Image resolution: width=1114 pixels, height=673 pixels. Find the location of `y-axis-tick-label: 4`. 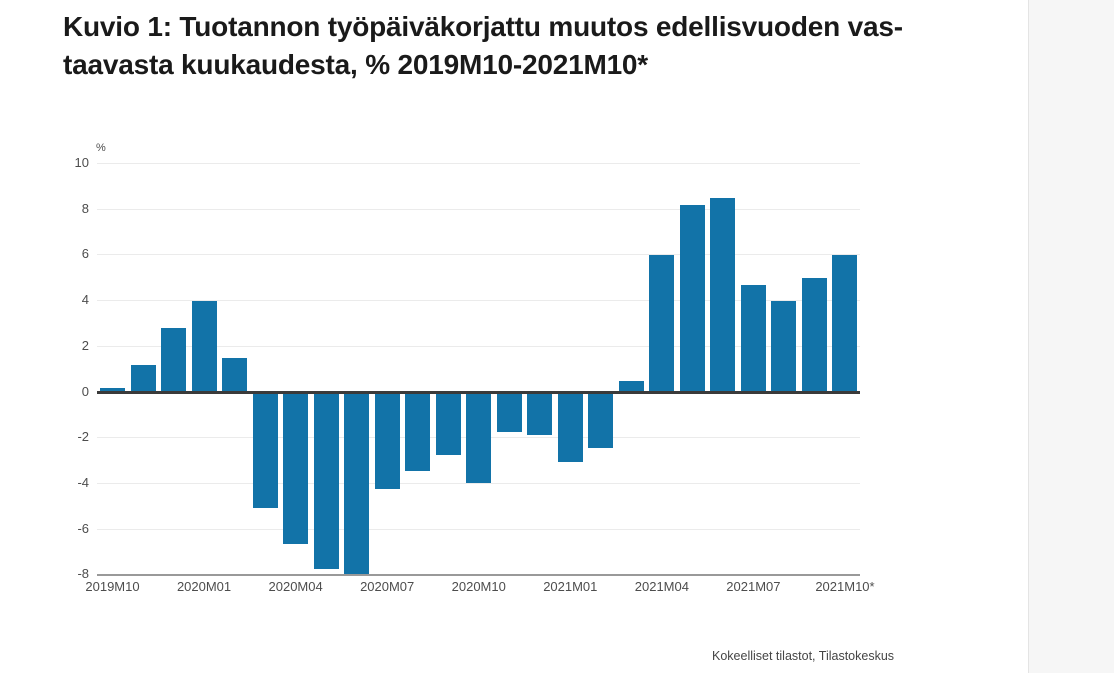

y-axis-tick-label: 4 is located at coordinates (85, 300).